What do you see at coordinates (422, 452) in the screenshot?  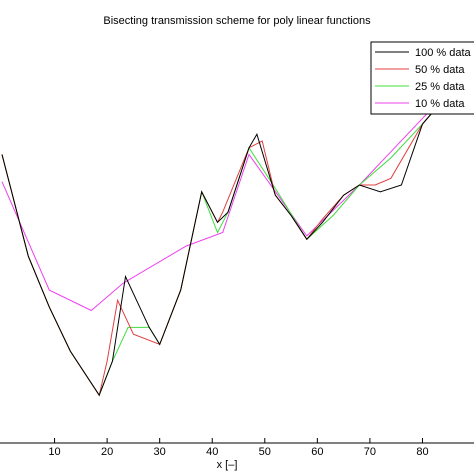 I see `x-tick-label: 80` at bounding box center [422, 452].